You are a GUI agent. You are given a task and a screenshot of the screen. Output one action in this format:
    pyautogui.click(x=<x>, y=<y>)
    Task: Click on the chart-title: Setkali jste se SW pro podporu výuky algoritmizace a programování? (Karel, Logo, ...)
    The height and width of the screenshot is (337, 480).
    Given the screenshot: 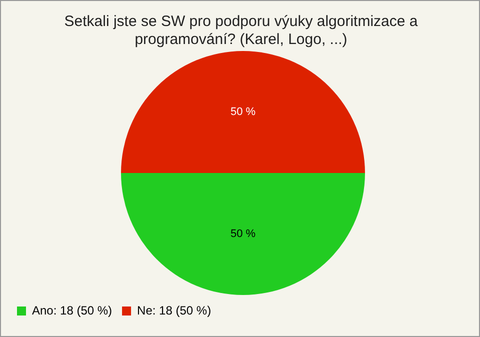 What is the action you would take?
    pyautogui.click(x=241, y=31)
    